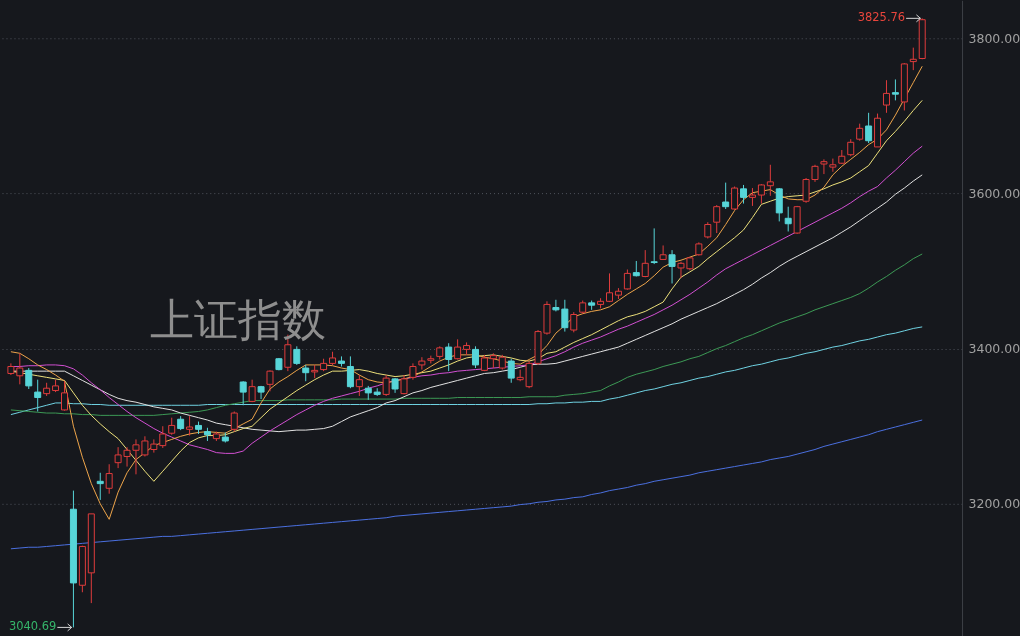 Image resolution: width=1020 pixels, height=636 pixels. What do you see at coordinates (881, 17) in the screenshot?
I see `annotation: 3825.76` at bounding box center [881, 17].